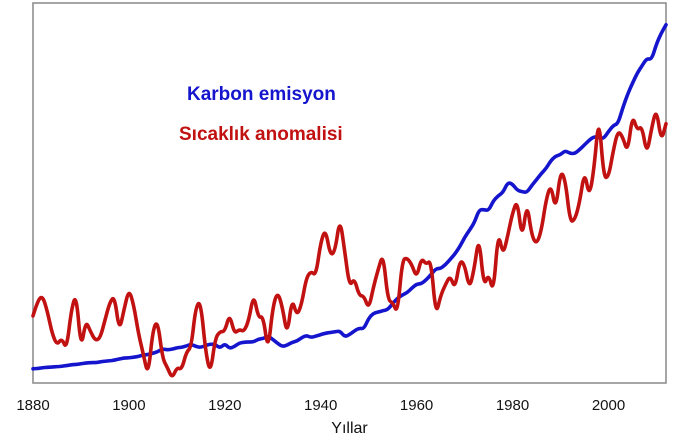 This screenshot has width=681, height=447. I want to click on x-tick-1900: 1900, so click(128, 405).